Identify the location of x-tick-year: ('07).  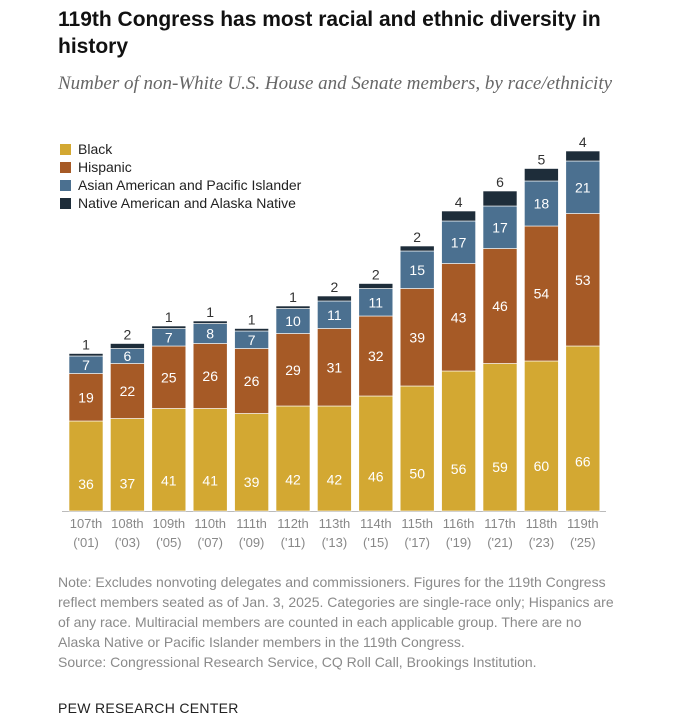
(210, 542).